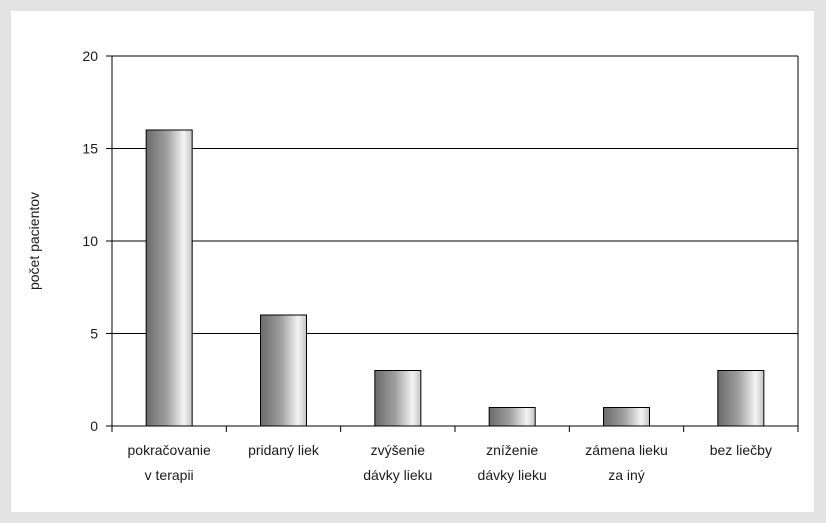 The width and height of the screenshot is (826, 523). I want to click on y-axis-title: počet pacientov, so click(34, 241).